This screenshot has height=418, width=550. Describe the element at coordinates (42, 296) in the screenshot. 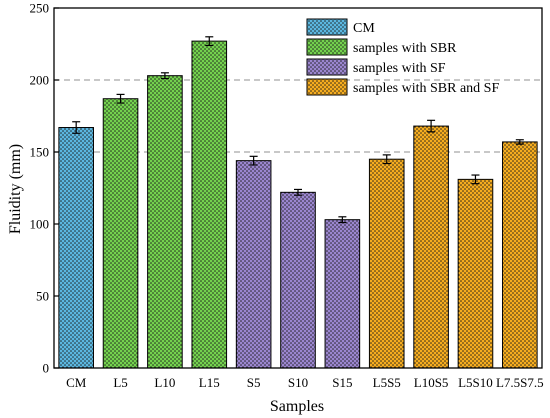

I see `y-tick-label-50: 50` at that location.